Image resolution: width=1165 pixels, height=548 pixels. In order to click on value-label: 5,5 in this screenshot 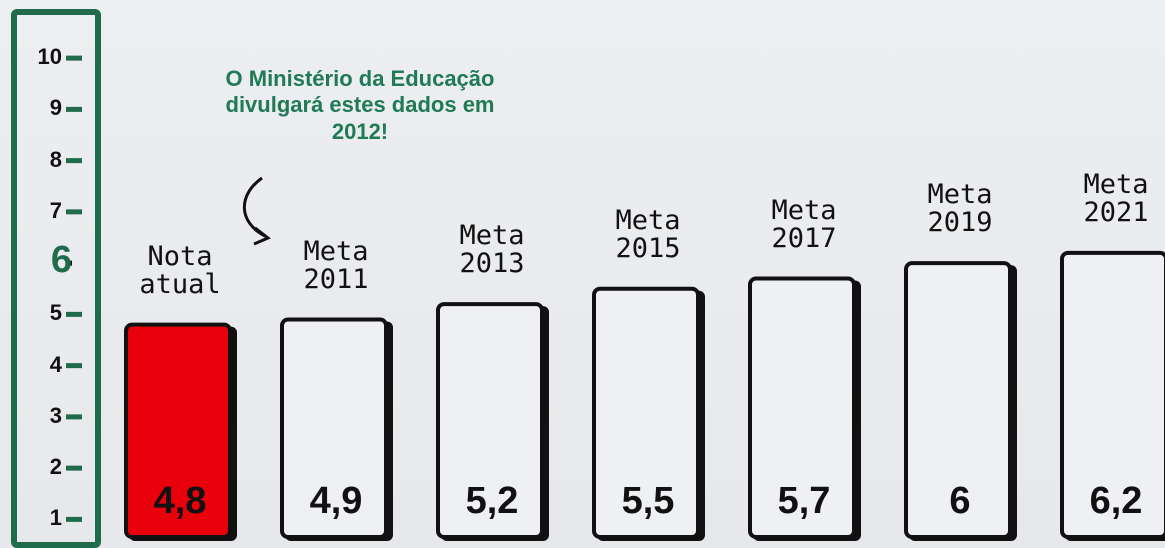, I will do `click(648, 501)`.